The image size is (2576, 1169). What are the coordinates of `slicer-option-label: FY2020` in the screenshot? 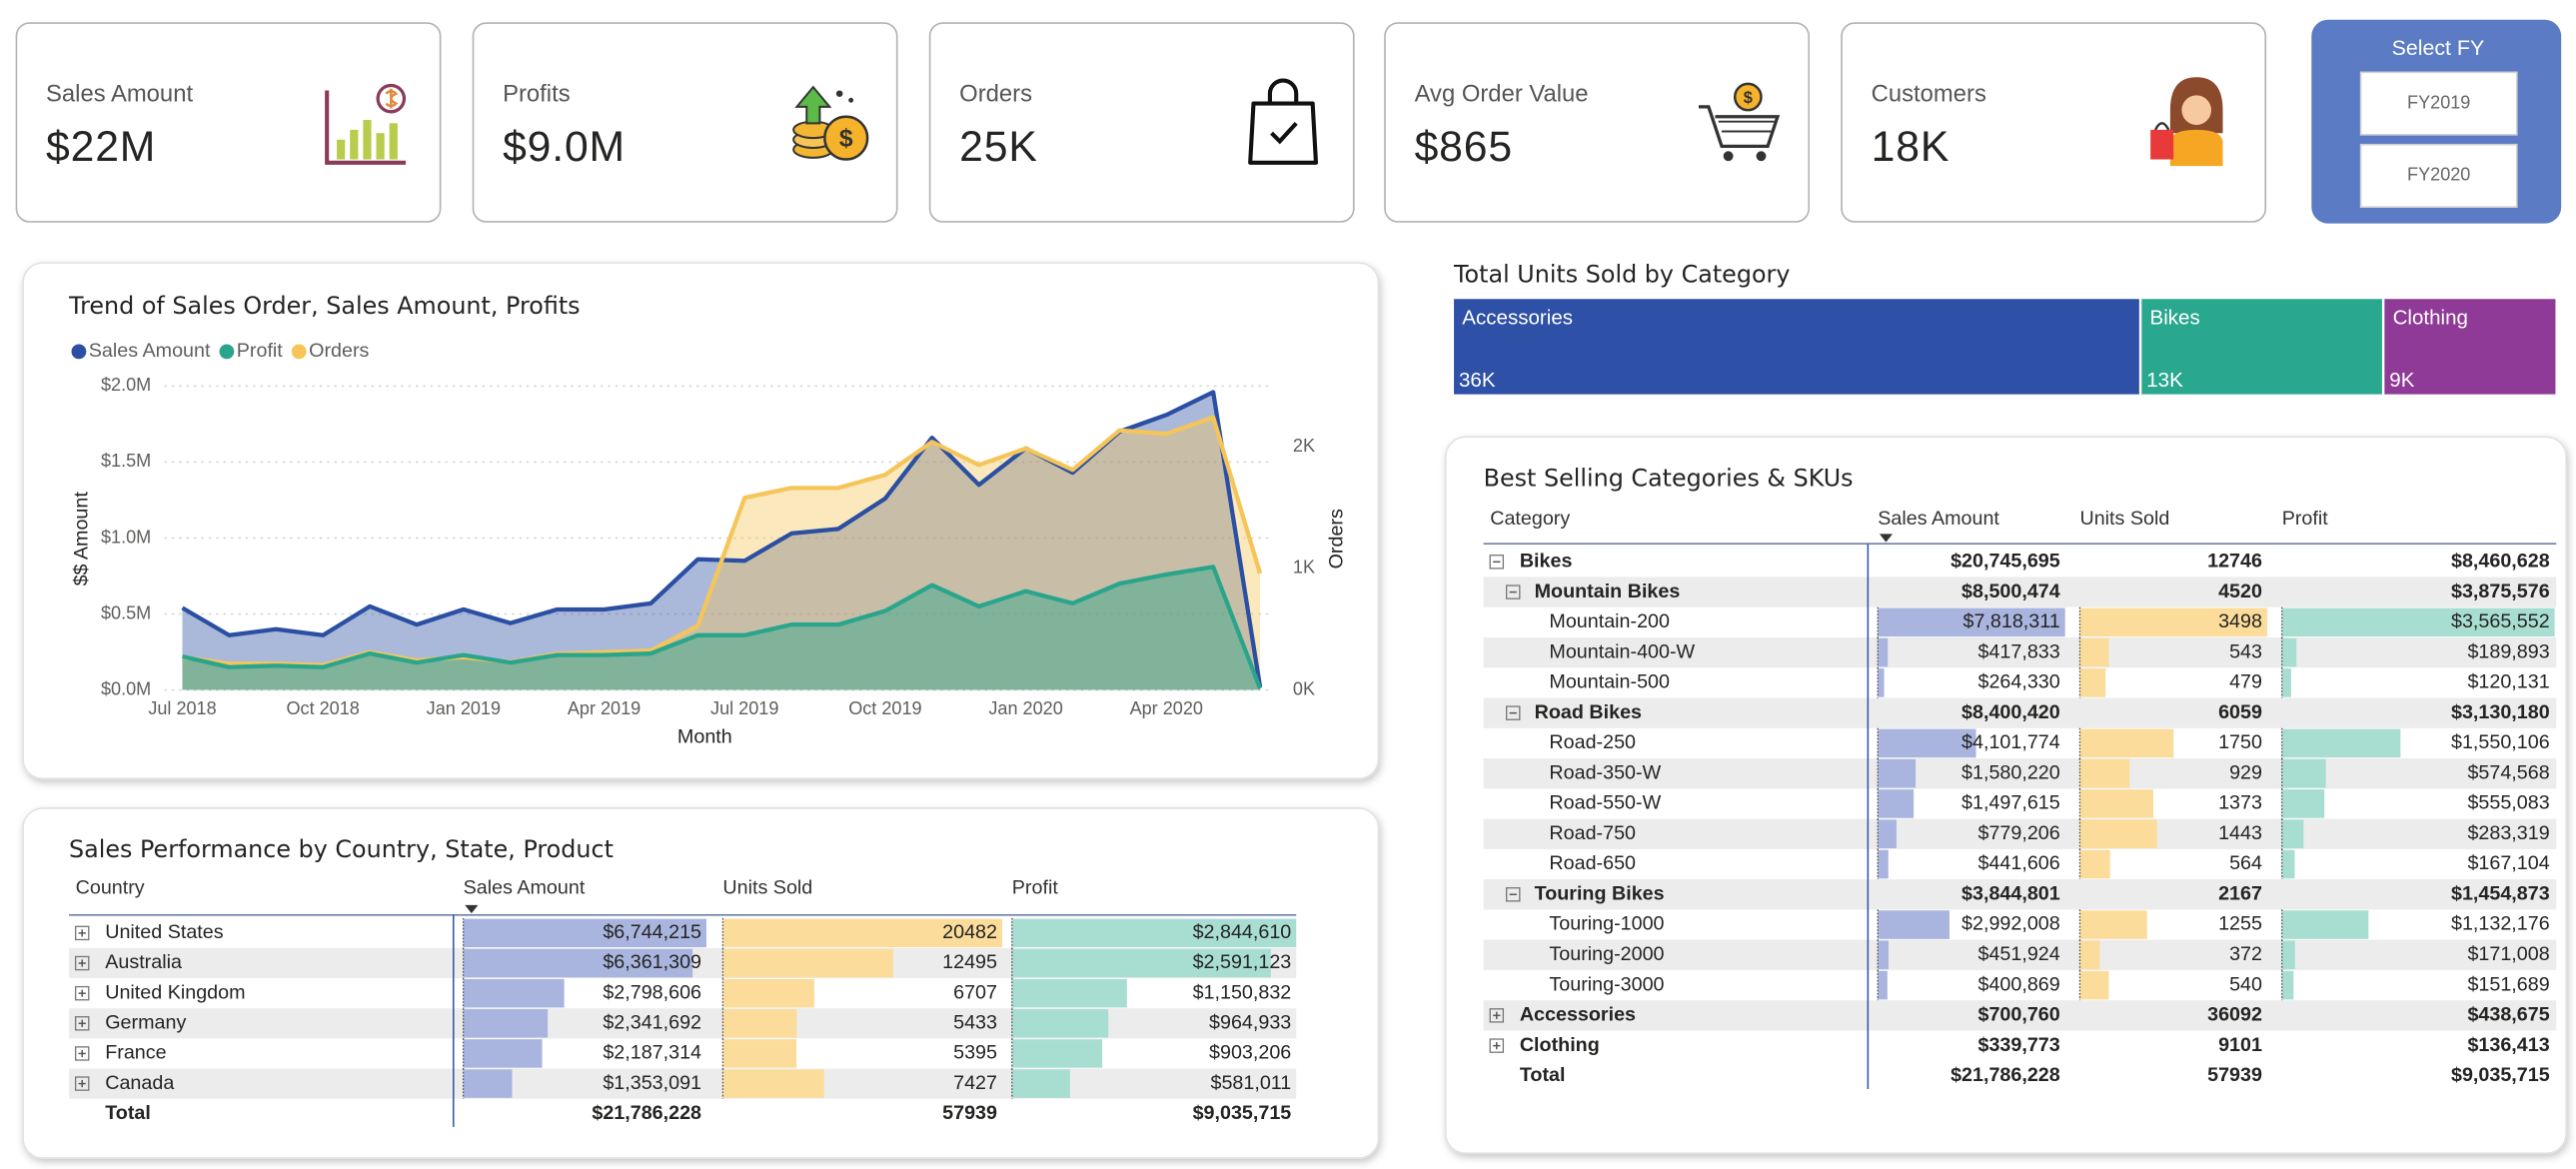 It's located at (2438, 175).